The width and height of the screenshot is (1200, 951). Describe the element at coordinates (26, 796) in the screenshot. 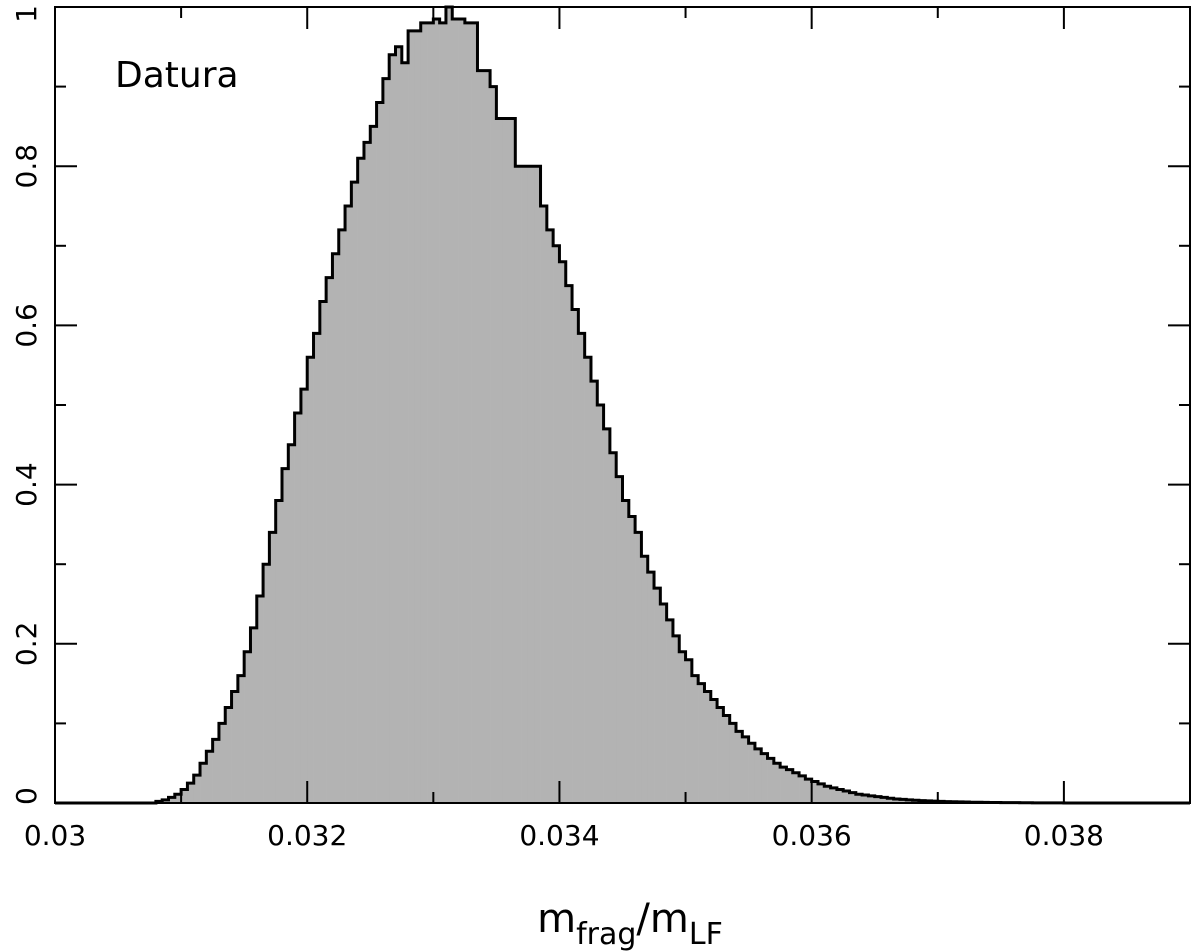

I see `y-tick-label: 0` at that location.